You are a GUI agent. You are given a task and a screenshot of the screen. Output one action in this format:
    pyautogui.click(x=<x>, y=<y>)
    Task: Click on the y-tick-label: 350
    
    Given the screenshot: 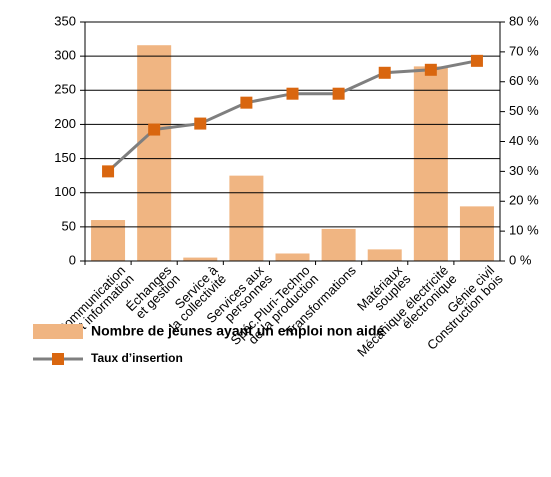 What is the action you would take?
    pyautogui.click(x=65, y=20)
    